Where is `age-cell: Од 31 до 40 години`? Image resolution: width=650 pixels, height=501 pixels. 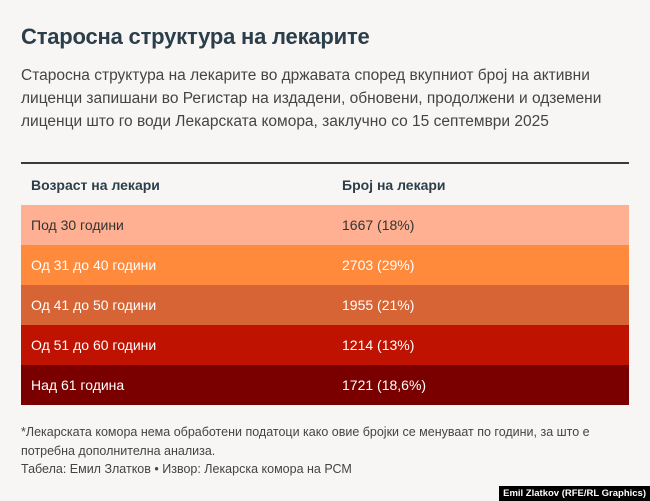
age-cell: Од 31 до 40 години is located at coordinates (94, 265).